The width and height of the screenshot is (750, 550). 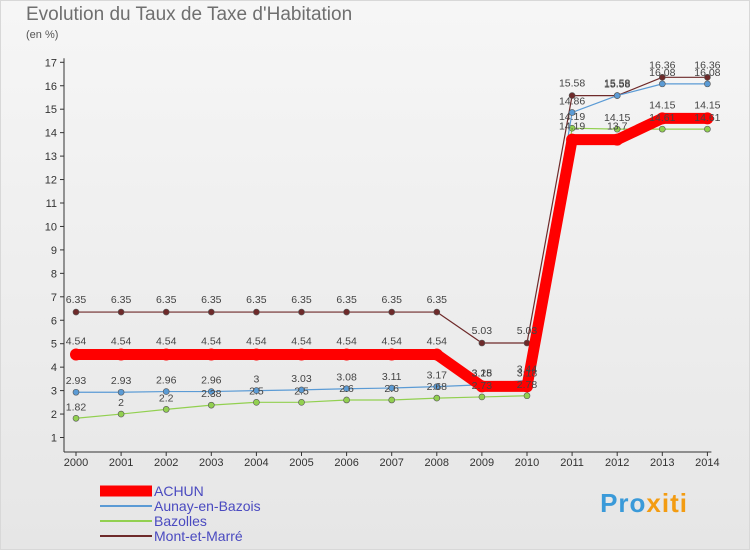 I want to click on x-tick-label: 2012, so click(x=617, y=463).